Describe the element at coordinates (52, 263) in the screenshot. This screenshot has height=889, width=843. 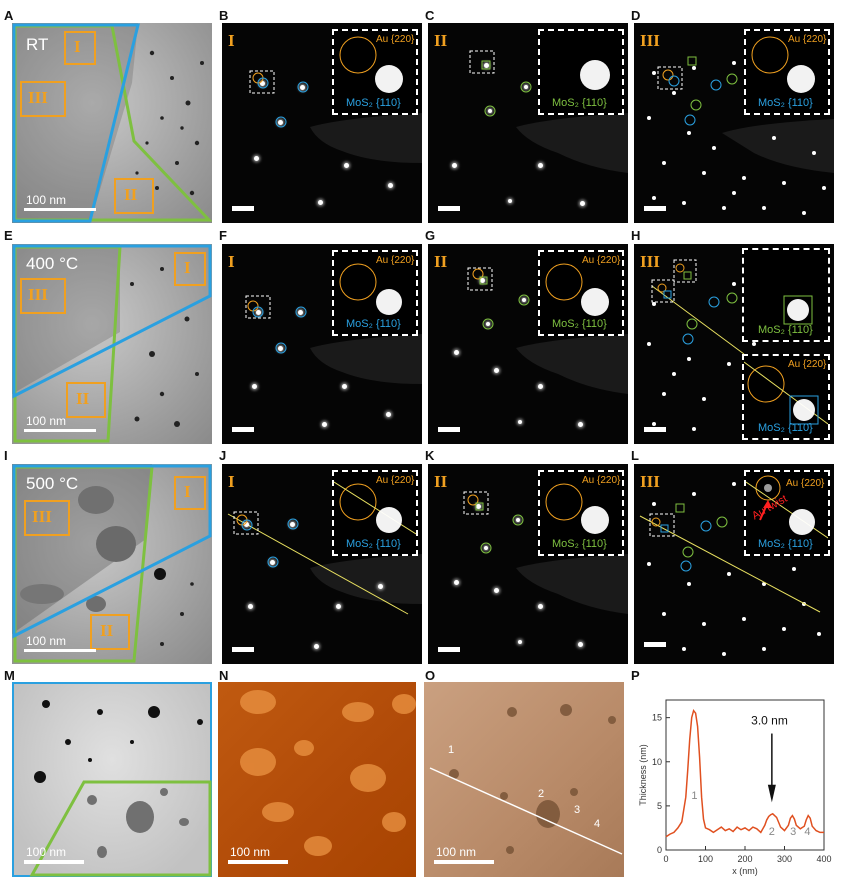
I see `temperature-label: 400 °C` at that location.